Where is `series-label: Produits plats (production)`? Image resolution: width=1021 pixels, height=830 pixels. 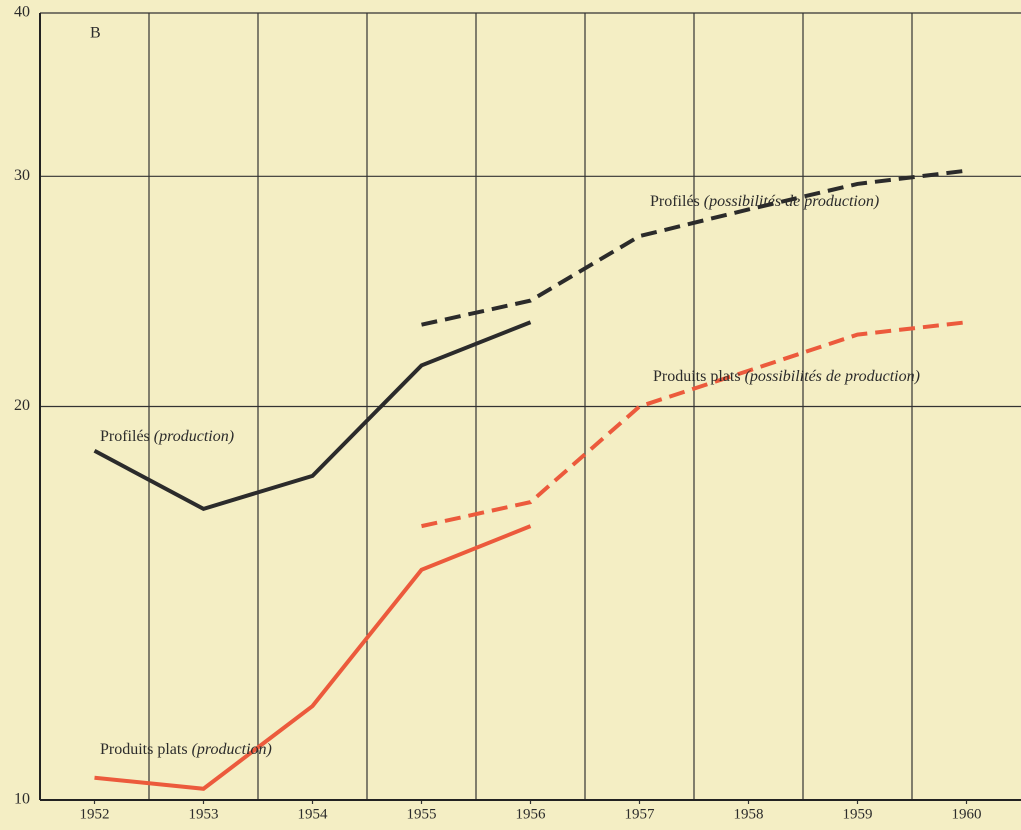 series-label: Produits plats (production) is located at coordinates (186, 749).